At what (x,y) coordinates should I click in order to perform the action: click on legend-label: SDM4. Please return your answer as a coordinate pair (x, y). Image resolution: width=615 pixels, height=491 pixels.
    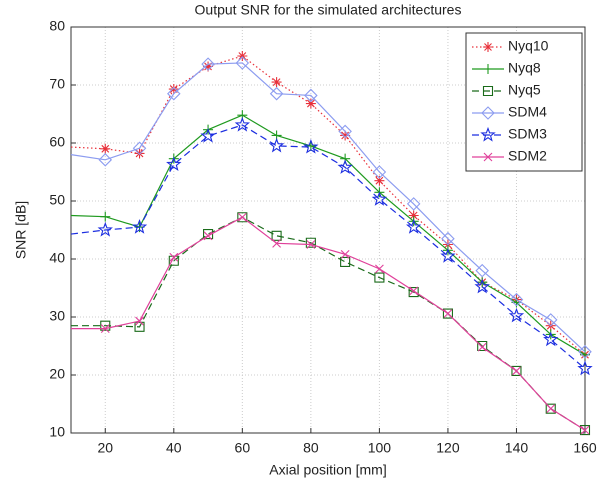
    Looking at the image, I should click on (527, 112).